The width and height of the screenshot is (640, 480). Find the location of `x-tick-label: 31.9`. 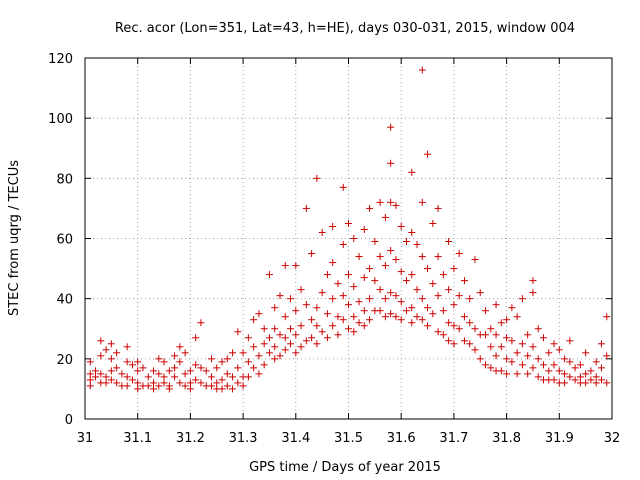

x-tick-label: 31.9 is located at coordinates (559, 438).